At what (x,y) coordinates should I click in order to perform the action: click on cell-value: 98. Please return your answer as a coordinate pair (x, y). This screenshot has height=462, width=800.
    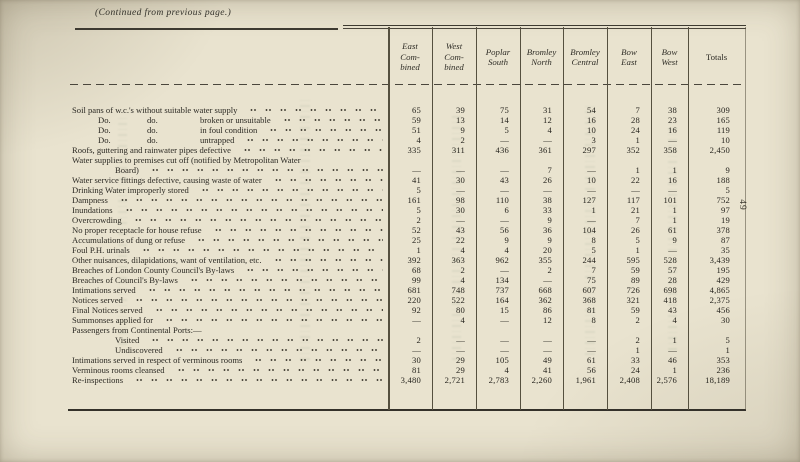
    Looking at the image, I should click on (460, 200).